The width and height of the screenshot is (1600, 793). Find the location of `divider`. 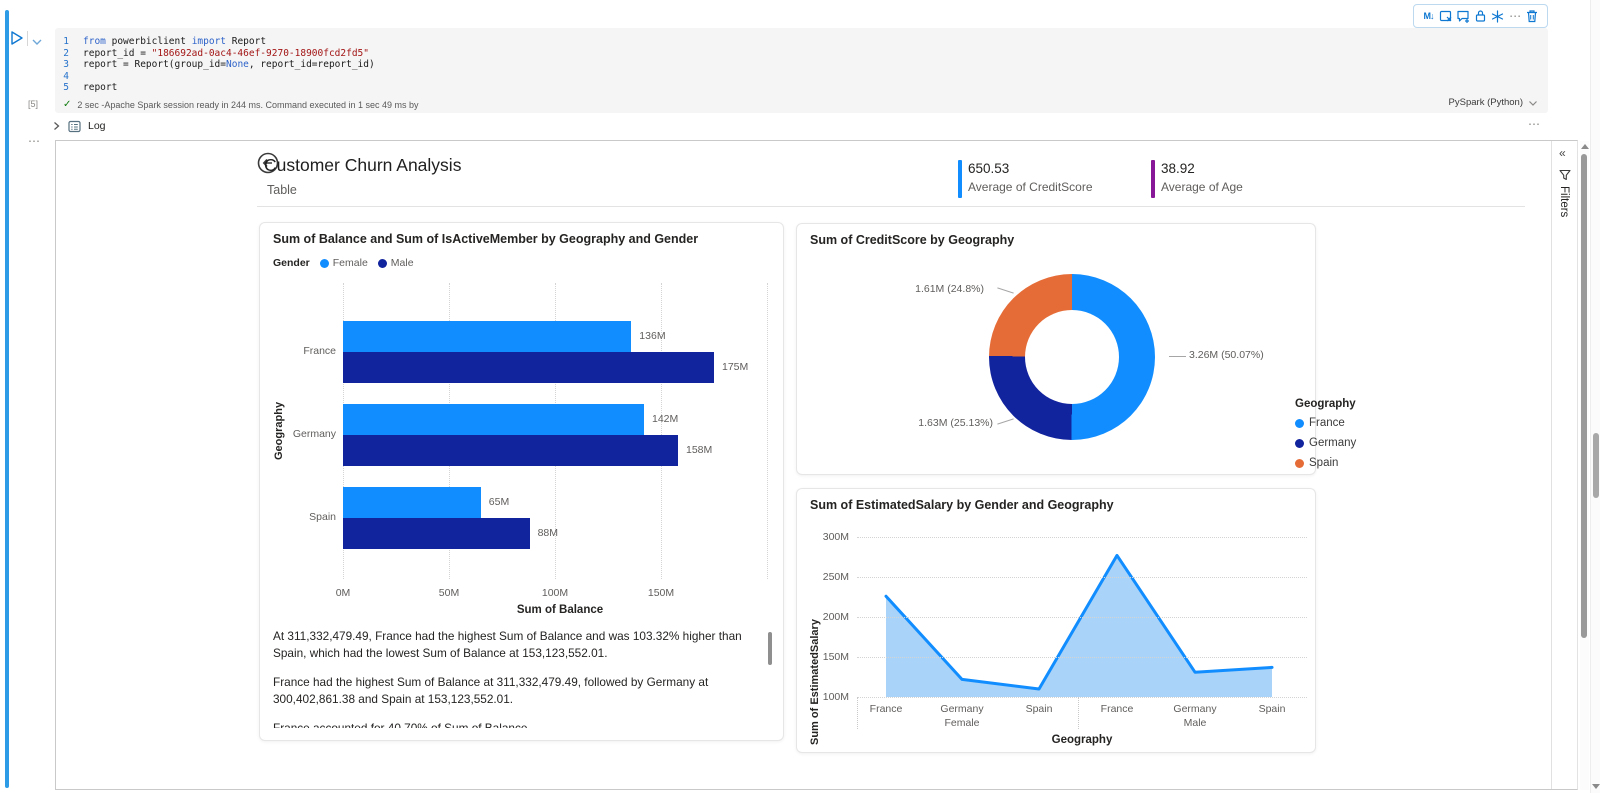

divider is located at coordinates (27, 38).